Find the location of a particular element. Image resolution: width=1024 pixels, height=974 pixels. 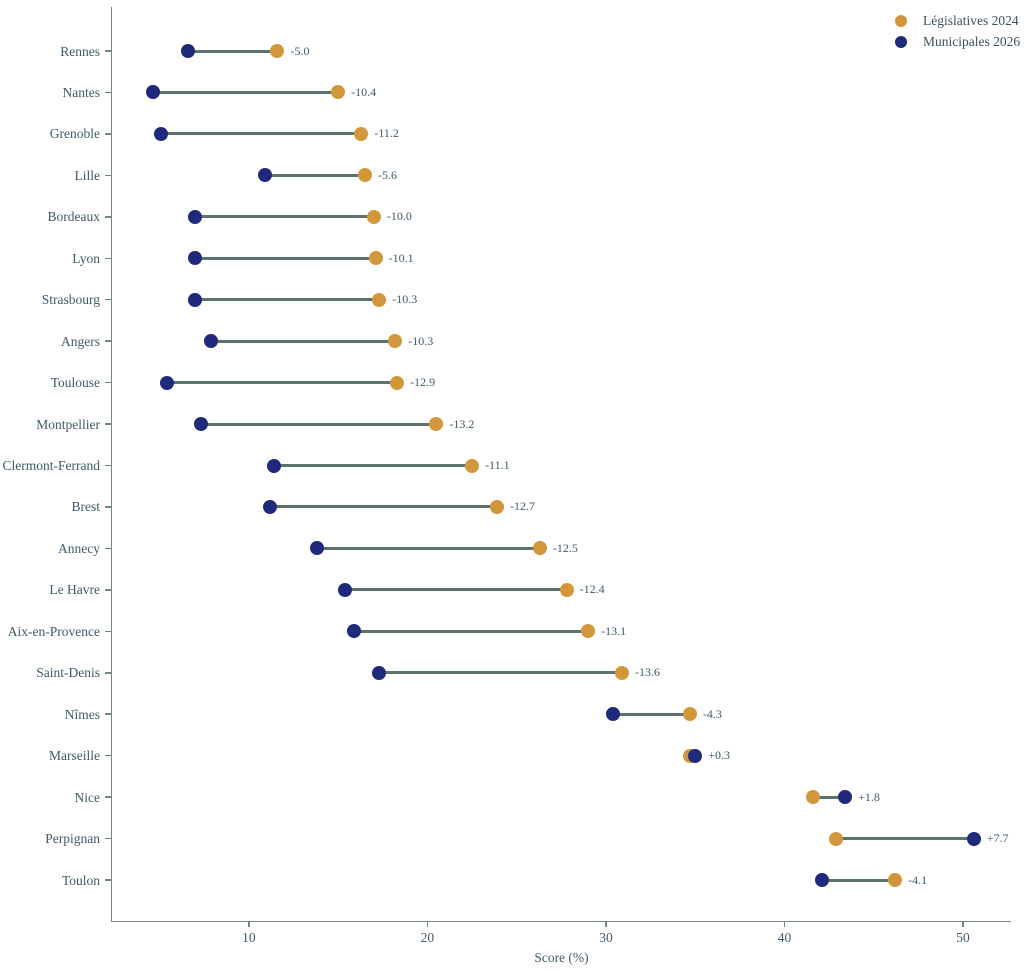

y-tick-label: Marseille is located at coordinates (74, 756).